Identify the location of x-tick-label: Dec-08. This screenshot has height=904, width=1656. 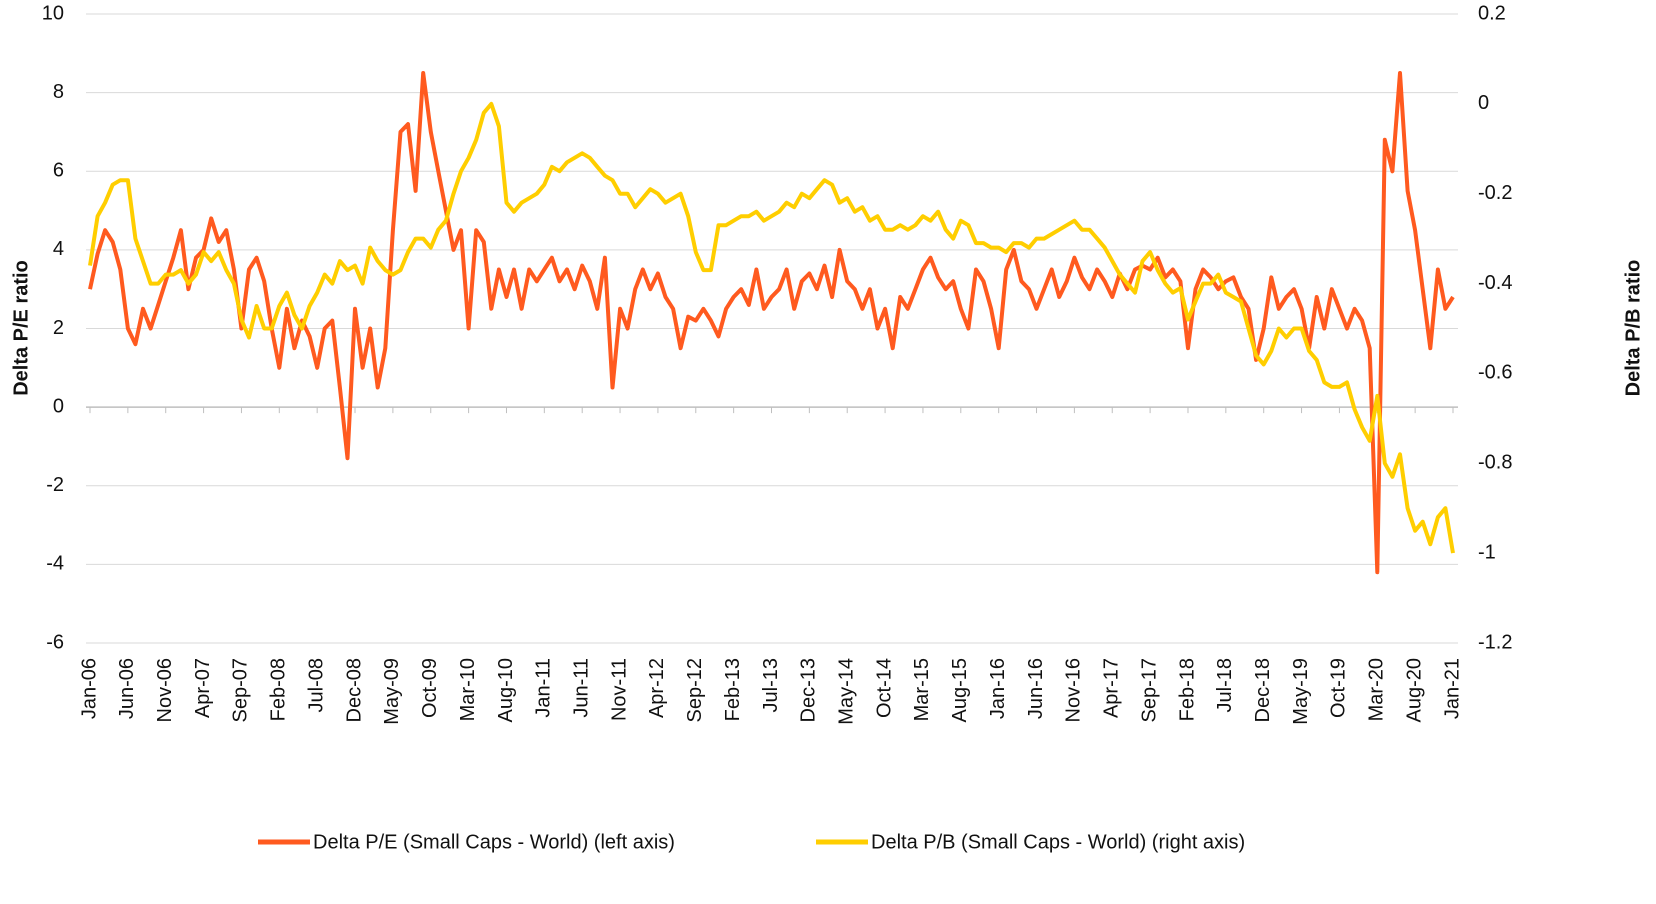
(354, 690).